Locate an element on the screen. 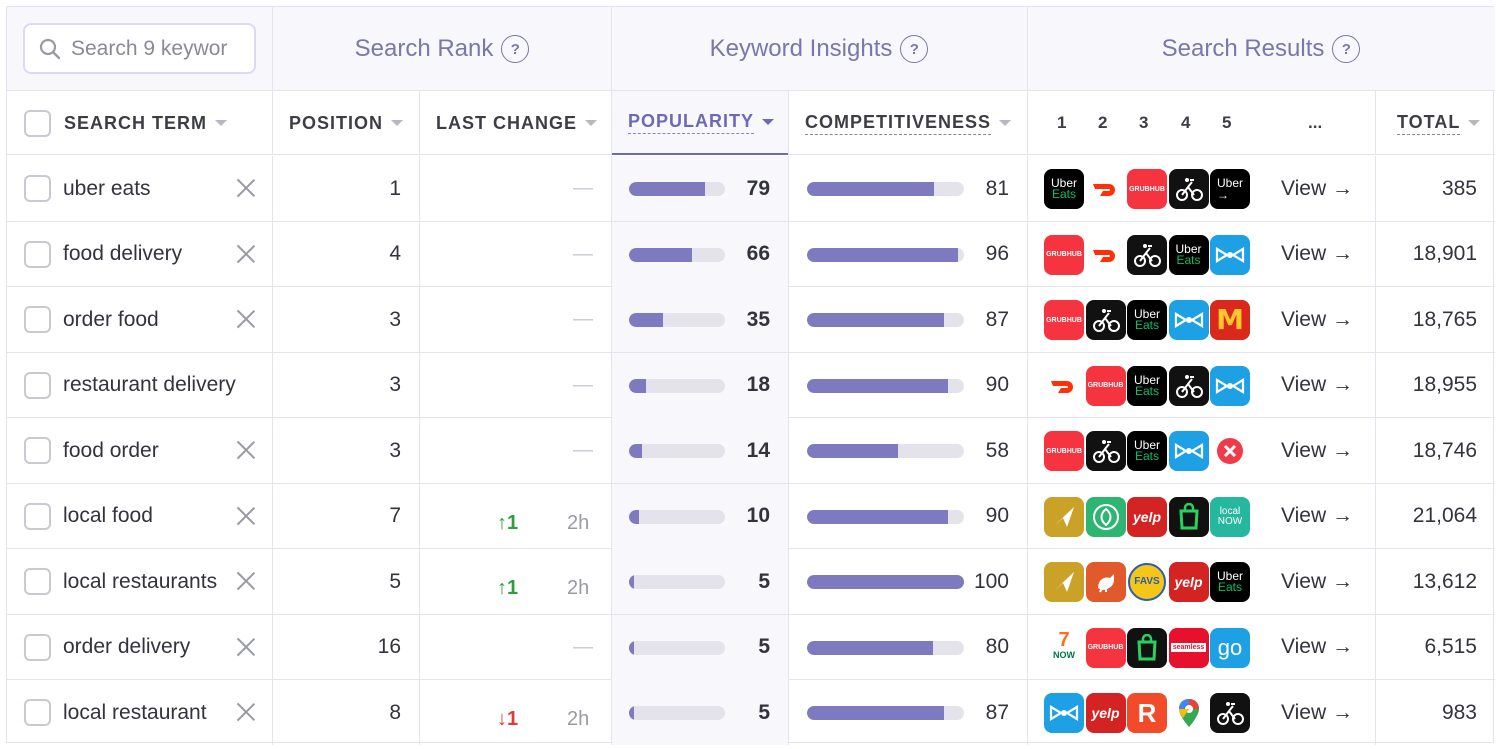 The image size is (1500, 749). total-results-value: 983 is located at coordinates (1459, 712).